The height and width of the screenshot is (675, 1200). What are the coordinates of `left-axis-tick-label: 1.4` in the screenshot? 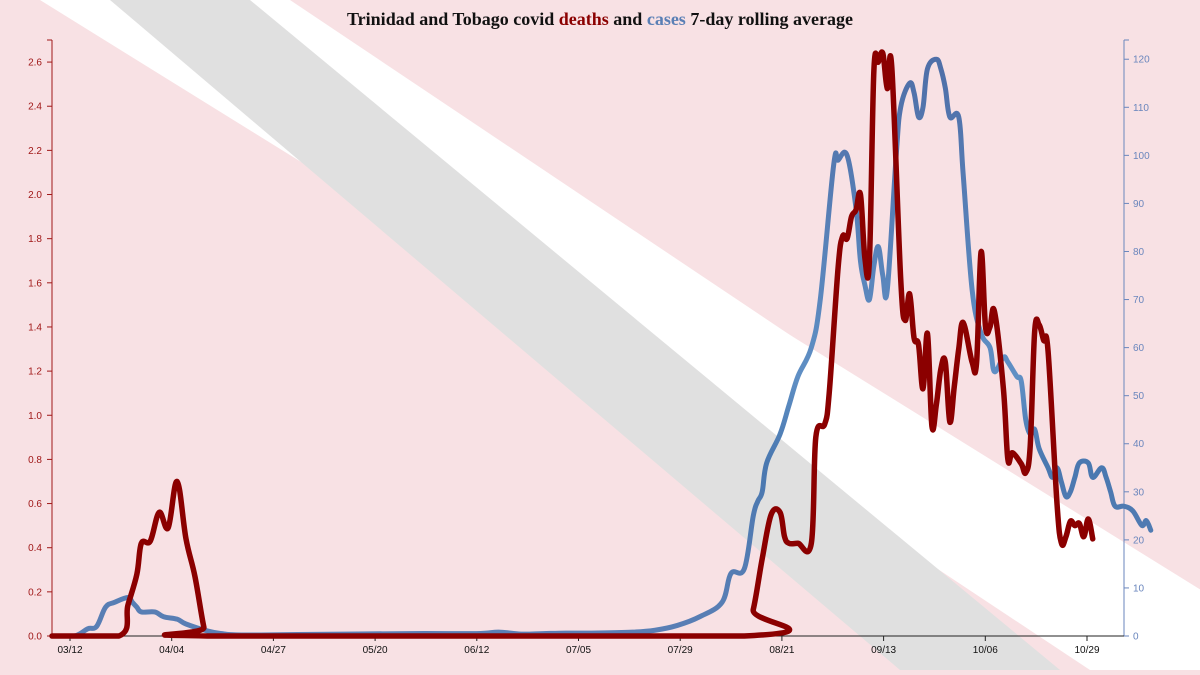 It's located at (35, 327).